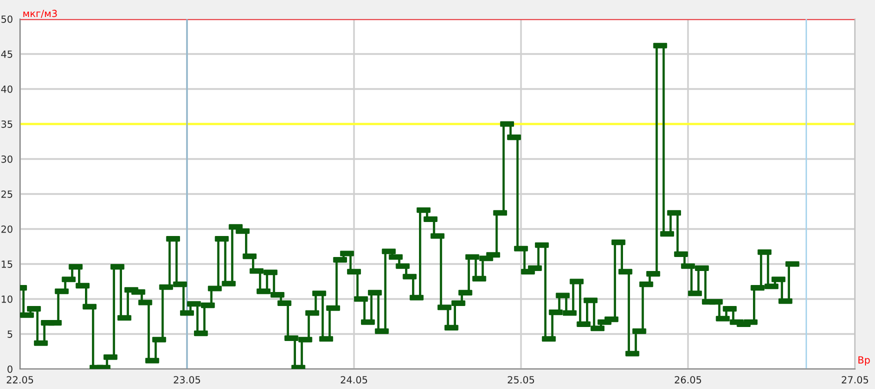 The image size is (875, 389). Describe the element at coordinates (7, 264) in the screenshot. I see `y-tick-label: 15` at that location.